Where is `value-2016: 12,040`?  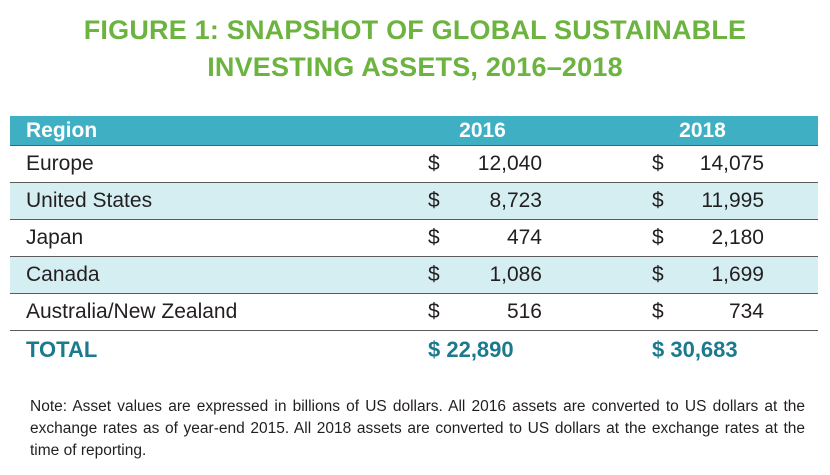 value-2016: 12,040 is located at coordinates (509, 163).